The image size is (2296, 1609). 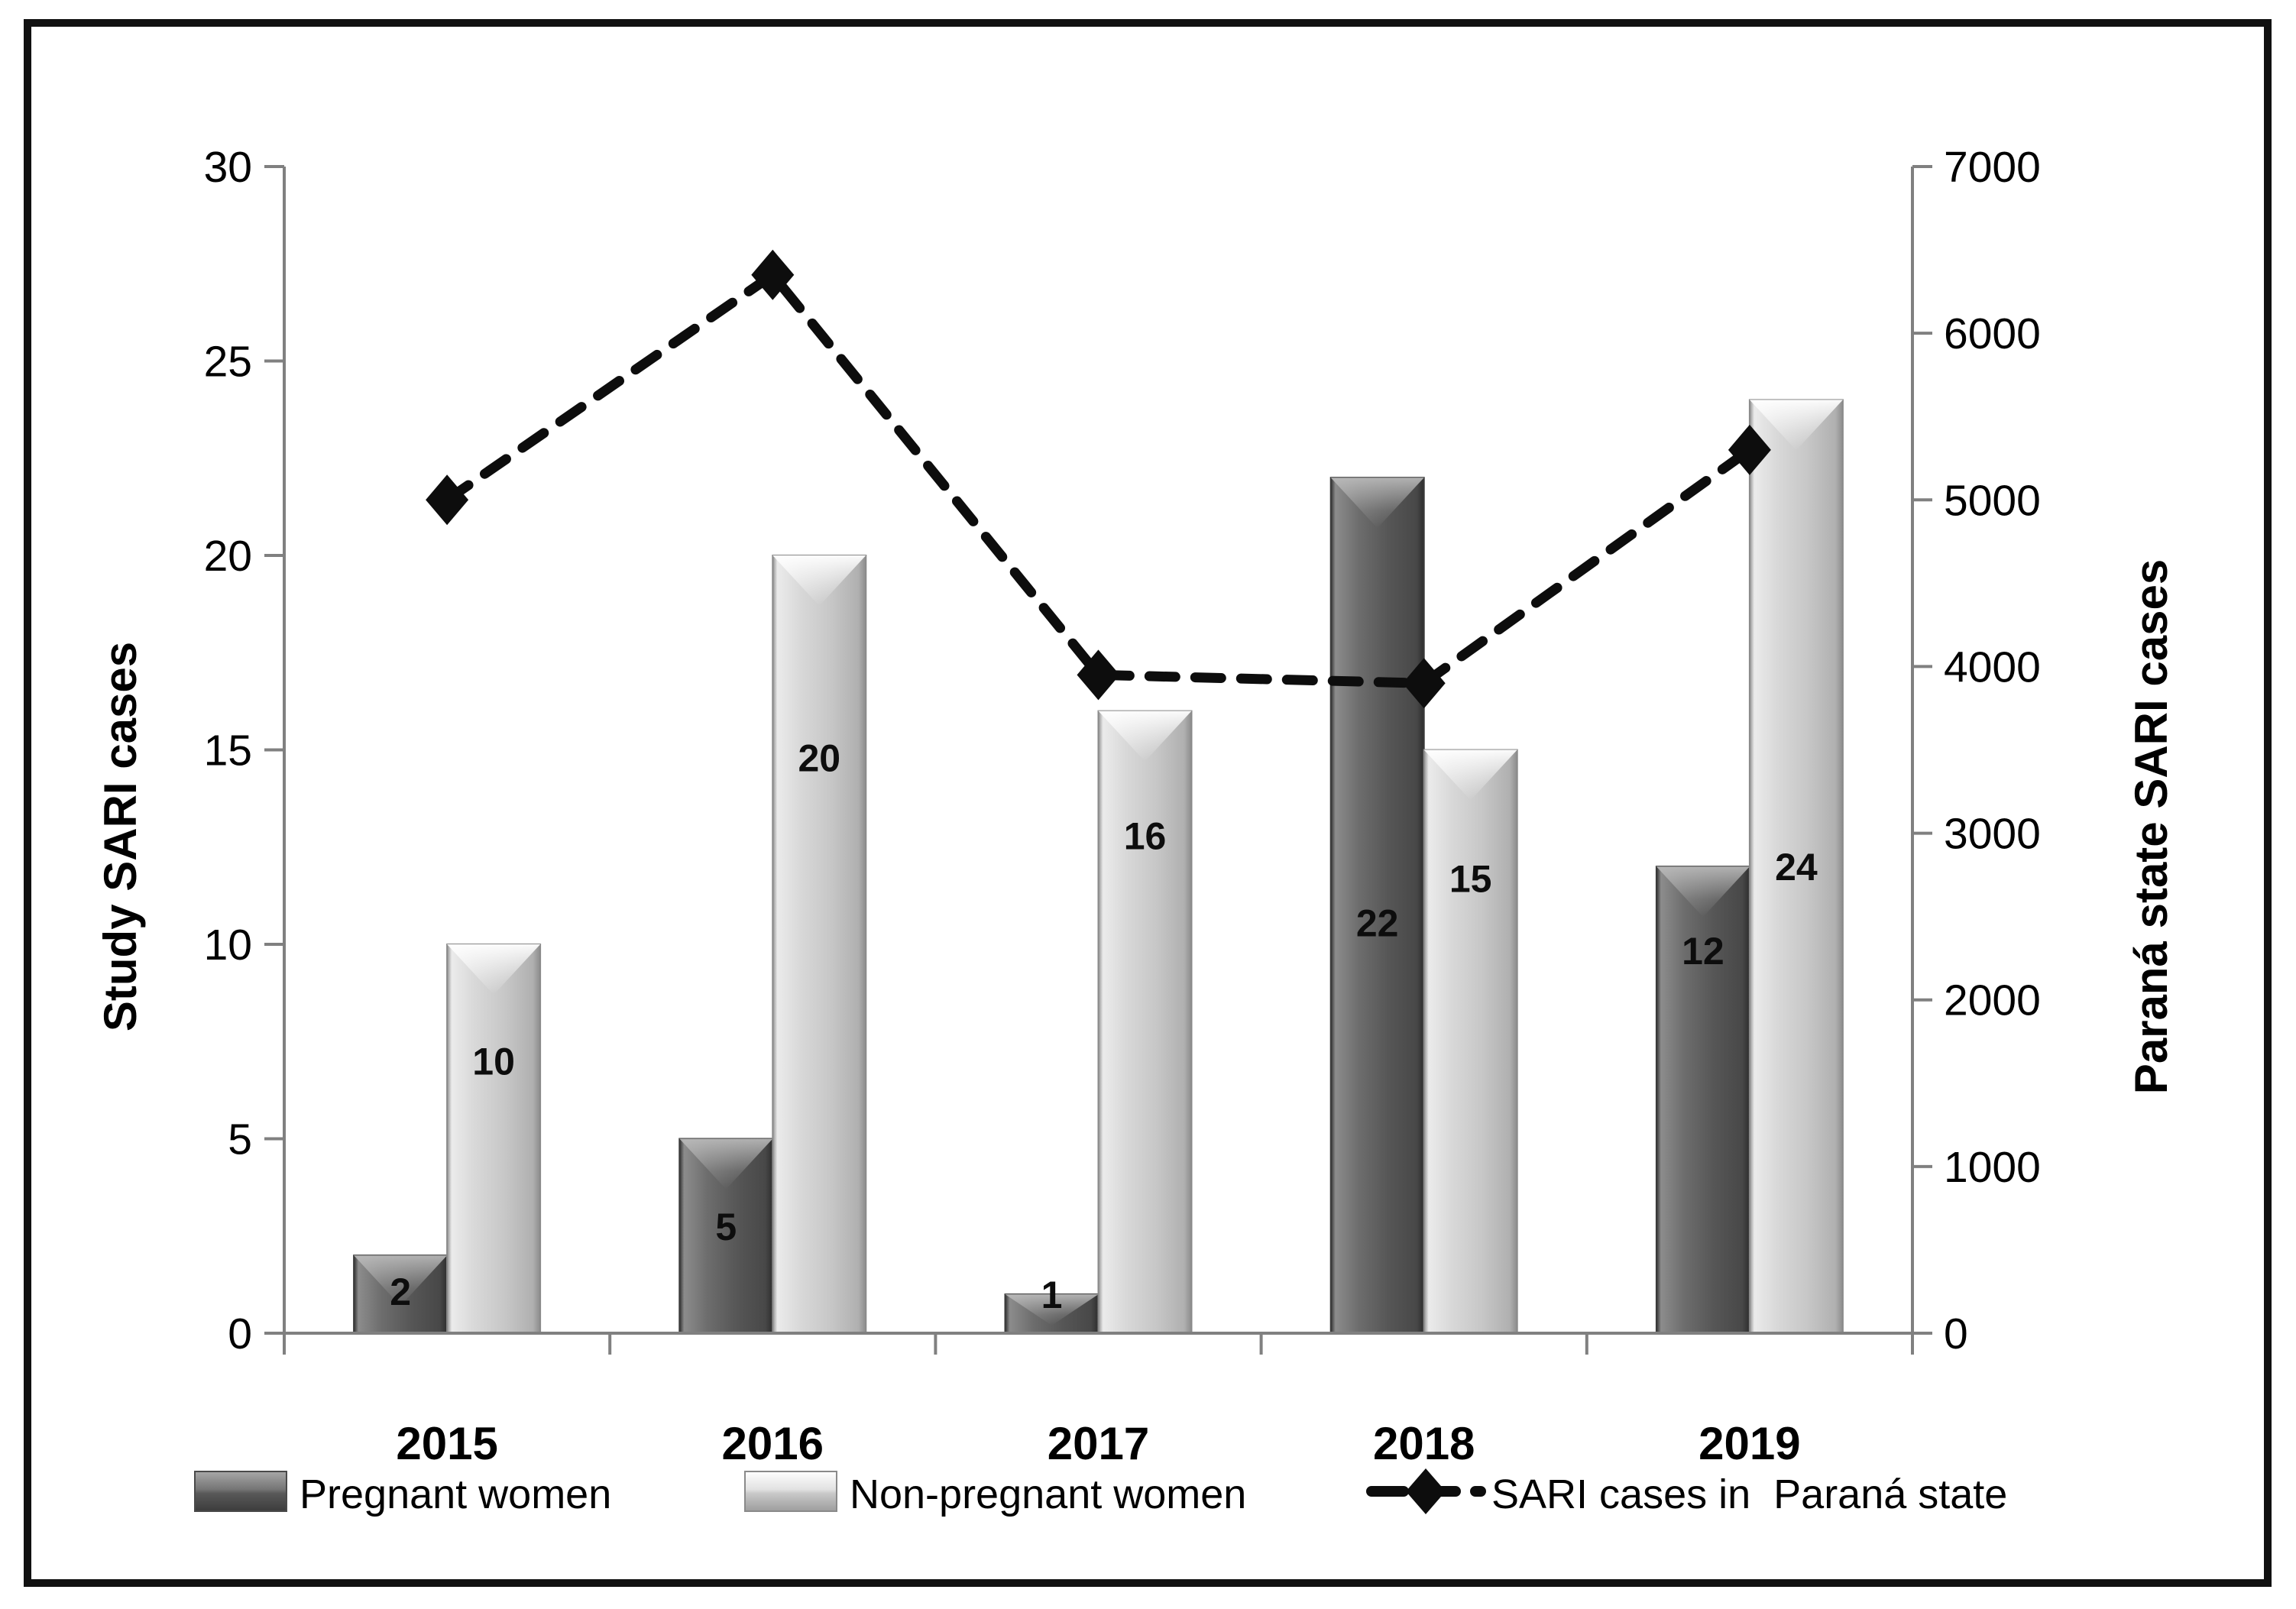 I want to click on legend-label-sari-line: SARI cases in Paraná state, so click(x=1749, y=1494).